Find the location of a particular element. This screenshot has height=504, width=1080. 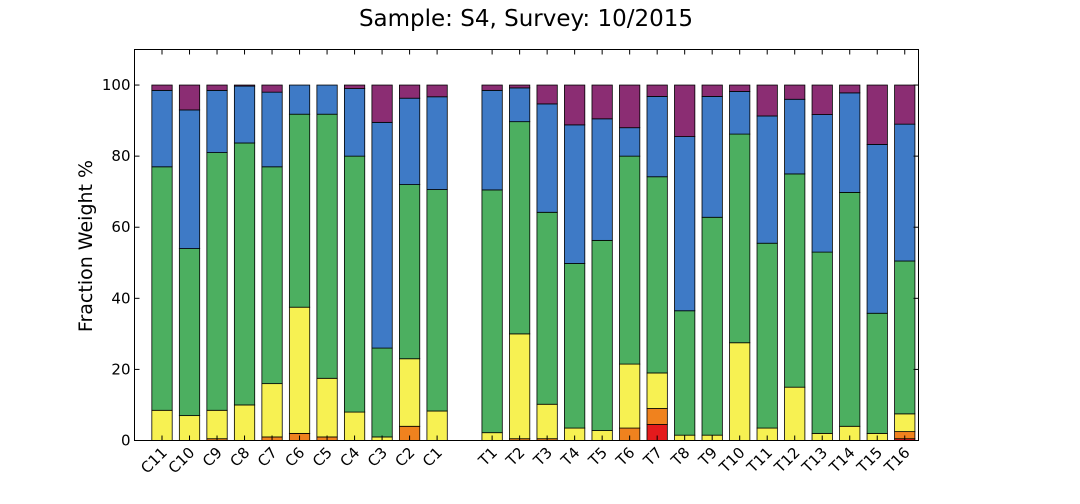

y-tick-label: 0 is located at coordinates (126, 441).